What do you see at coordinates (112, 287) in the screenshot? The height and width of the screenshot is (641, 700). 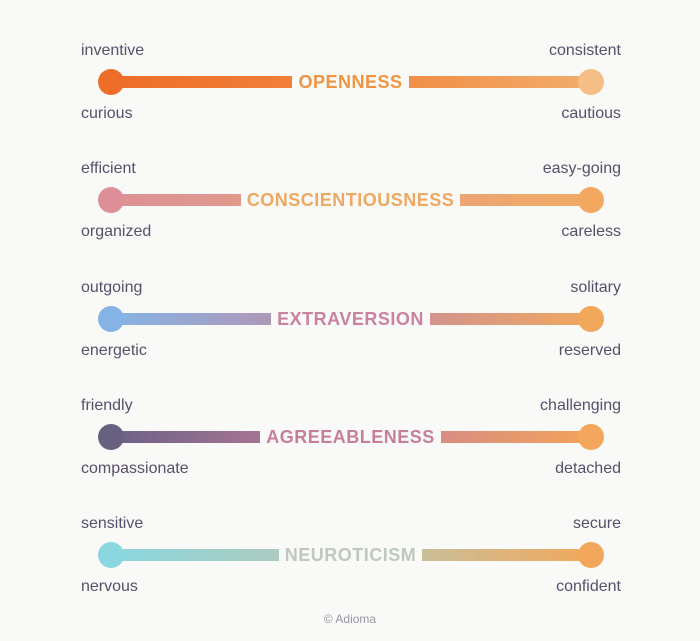 I see `left-top-label: outgoing` at bounding box center [112, 287].